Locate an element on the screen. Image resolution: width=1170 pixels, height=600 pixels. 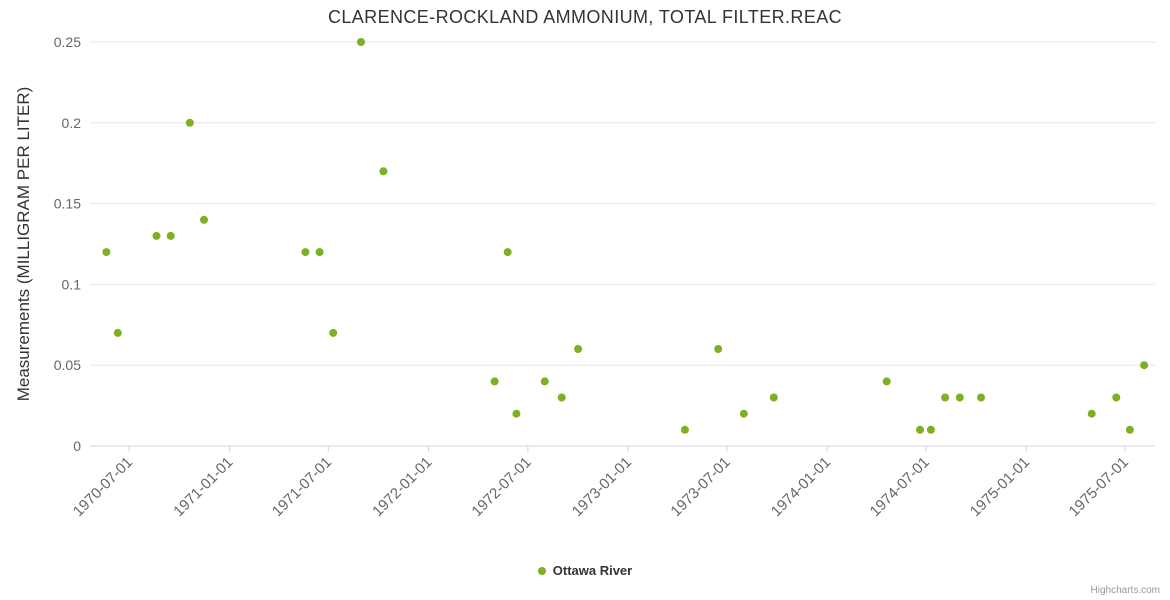
legend: Ottawa River is located at coordinates (585, 570).